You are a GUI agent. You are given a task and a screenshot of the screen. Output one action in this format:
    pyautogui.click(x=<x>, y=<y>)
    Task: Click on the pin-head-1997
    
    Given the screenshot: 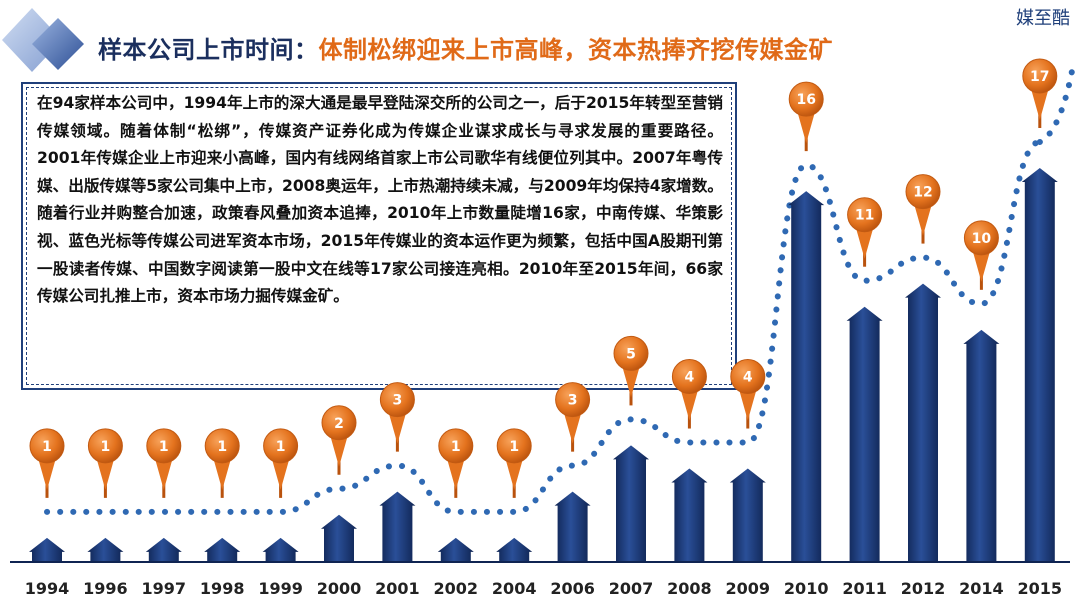 What is the action you would take?
    pyautogui.click(x=164, y=446)
    